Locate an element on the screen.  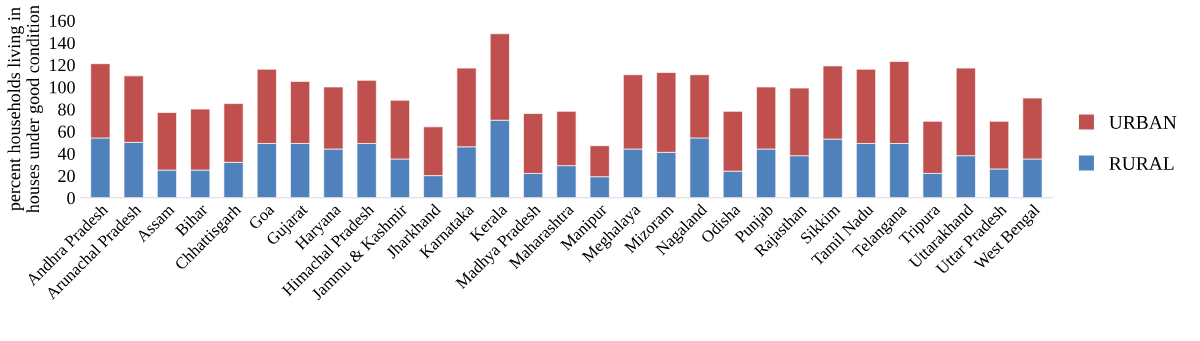
y-tick-label: 160 is located at coordinates (62, 20).